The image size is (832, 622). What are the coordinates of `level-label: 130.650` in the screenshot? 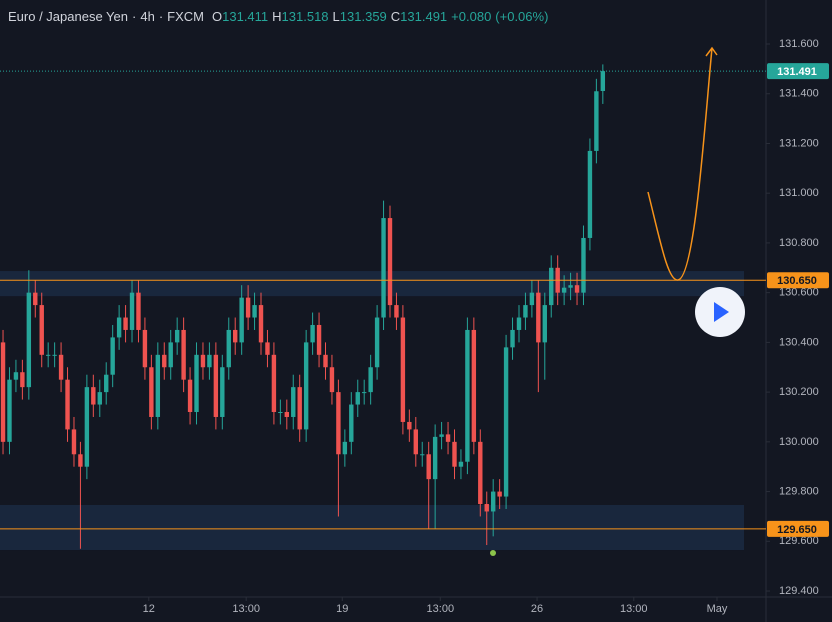 It's located at (797, 281).